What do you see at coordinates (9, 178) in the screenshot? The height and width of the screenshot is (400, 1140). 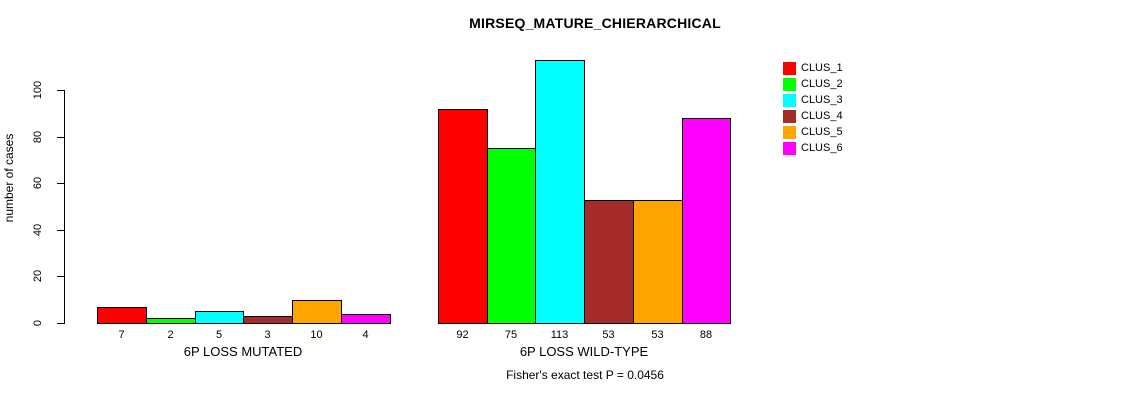 I see `y-axis-label: number of cases` at bounding box center [9, 178].